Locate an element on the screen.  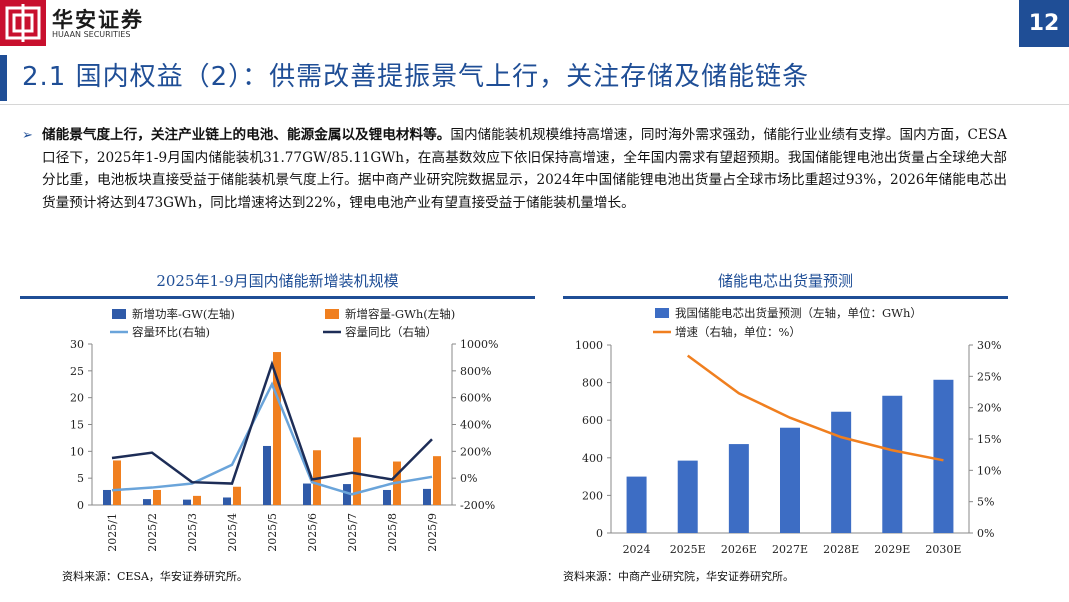
x-tick-label: 2025/7 is located at coordinates (352, 532).